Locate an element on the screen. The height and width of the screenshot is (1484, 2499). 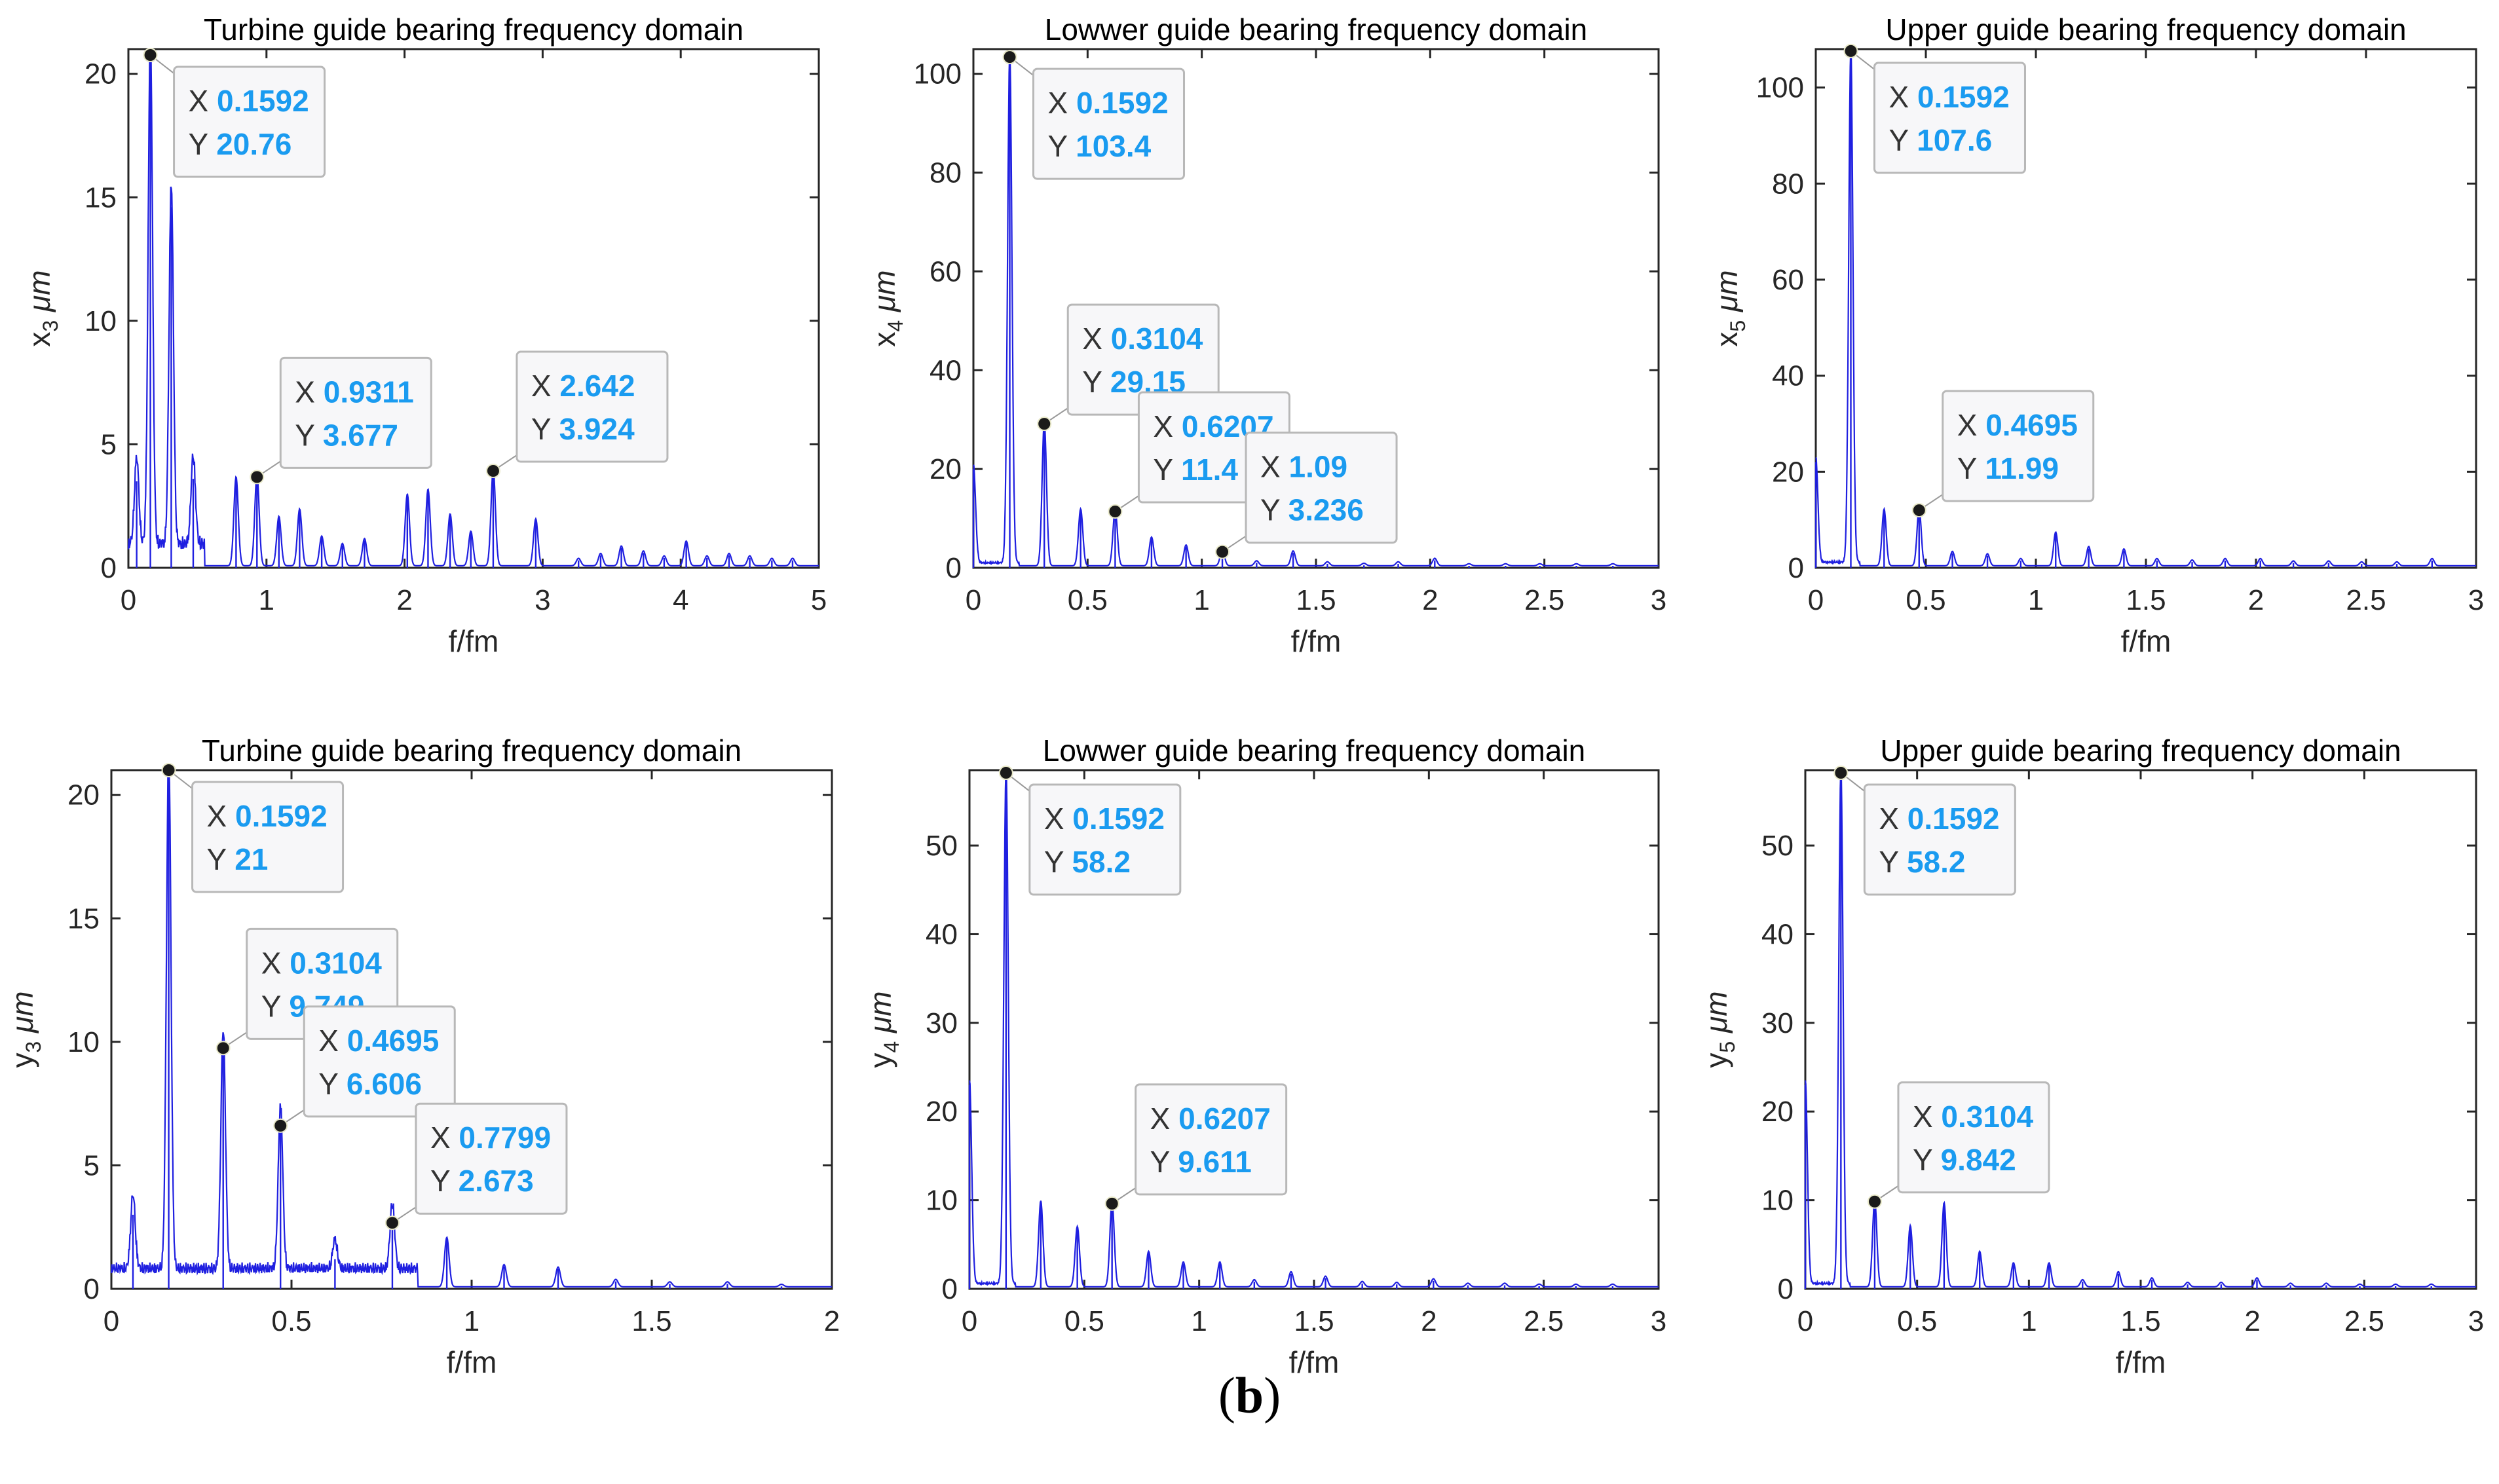
x-tick-label: 4 is located at coordinates (680, 600).